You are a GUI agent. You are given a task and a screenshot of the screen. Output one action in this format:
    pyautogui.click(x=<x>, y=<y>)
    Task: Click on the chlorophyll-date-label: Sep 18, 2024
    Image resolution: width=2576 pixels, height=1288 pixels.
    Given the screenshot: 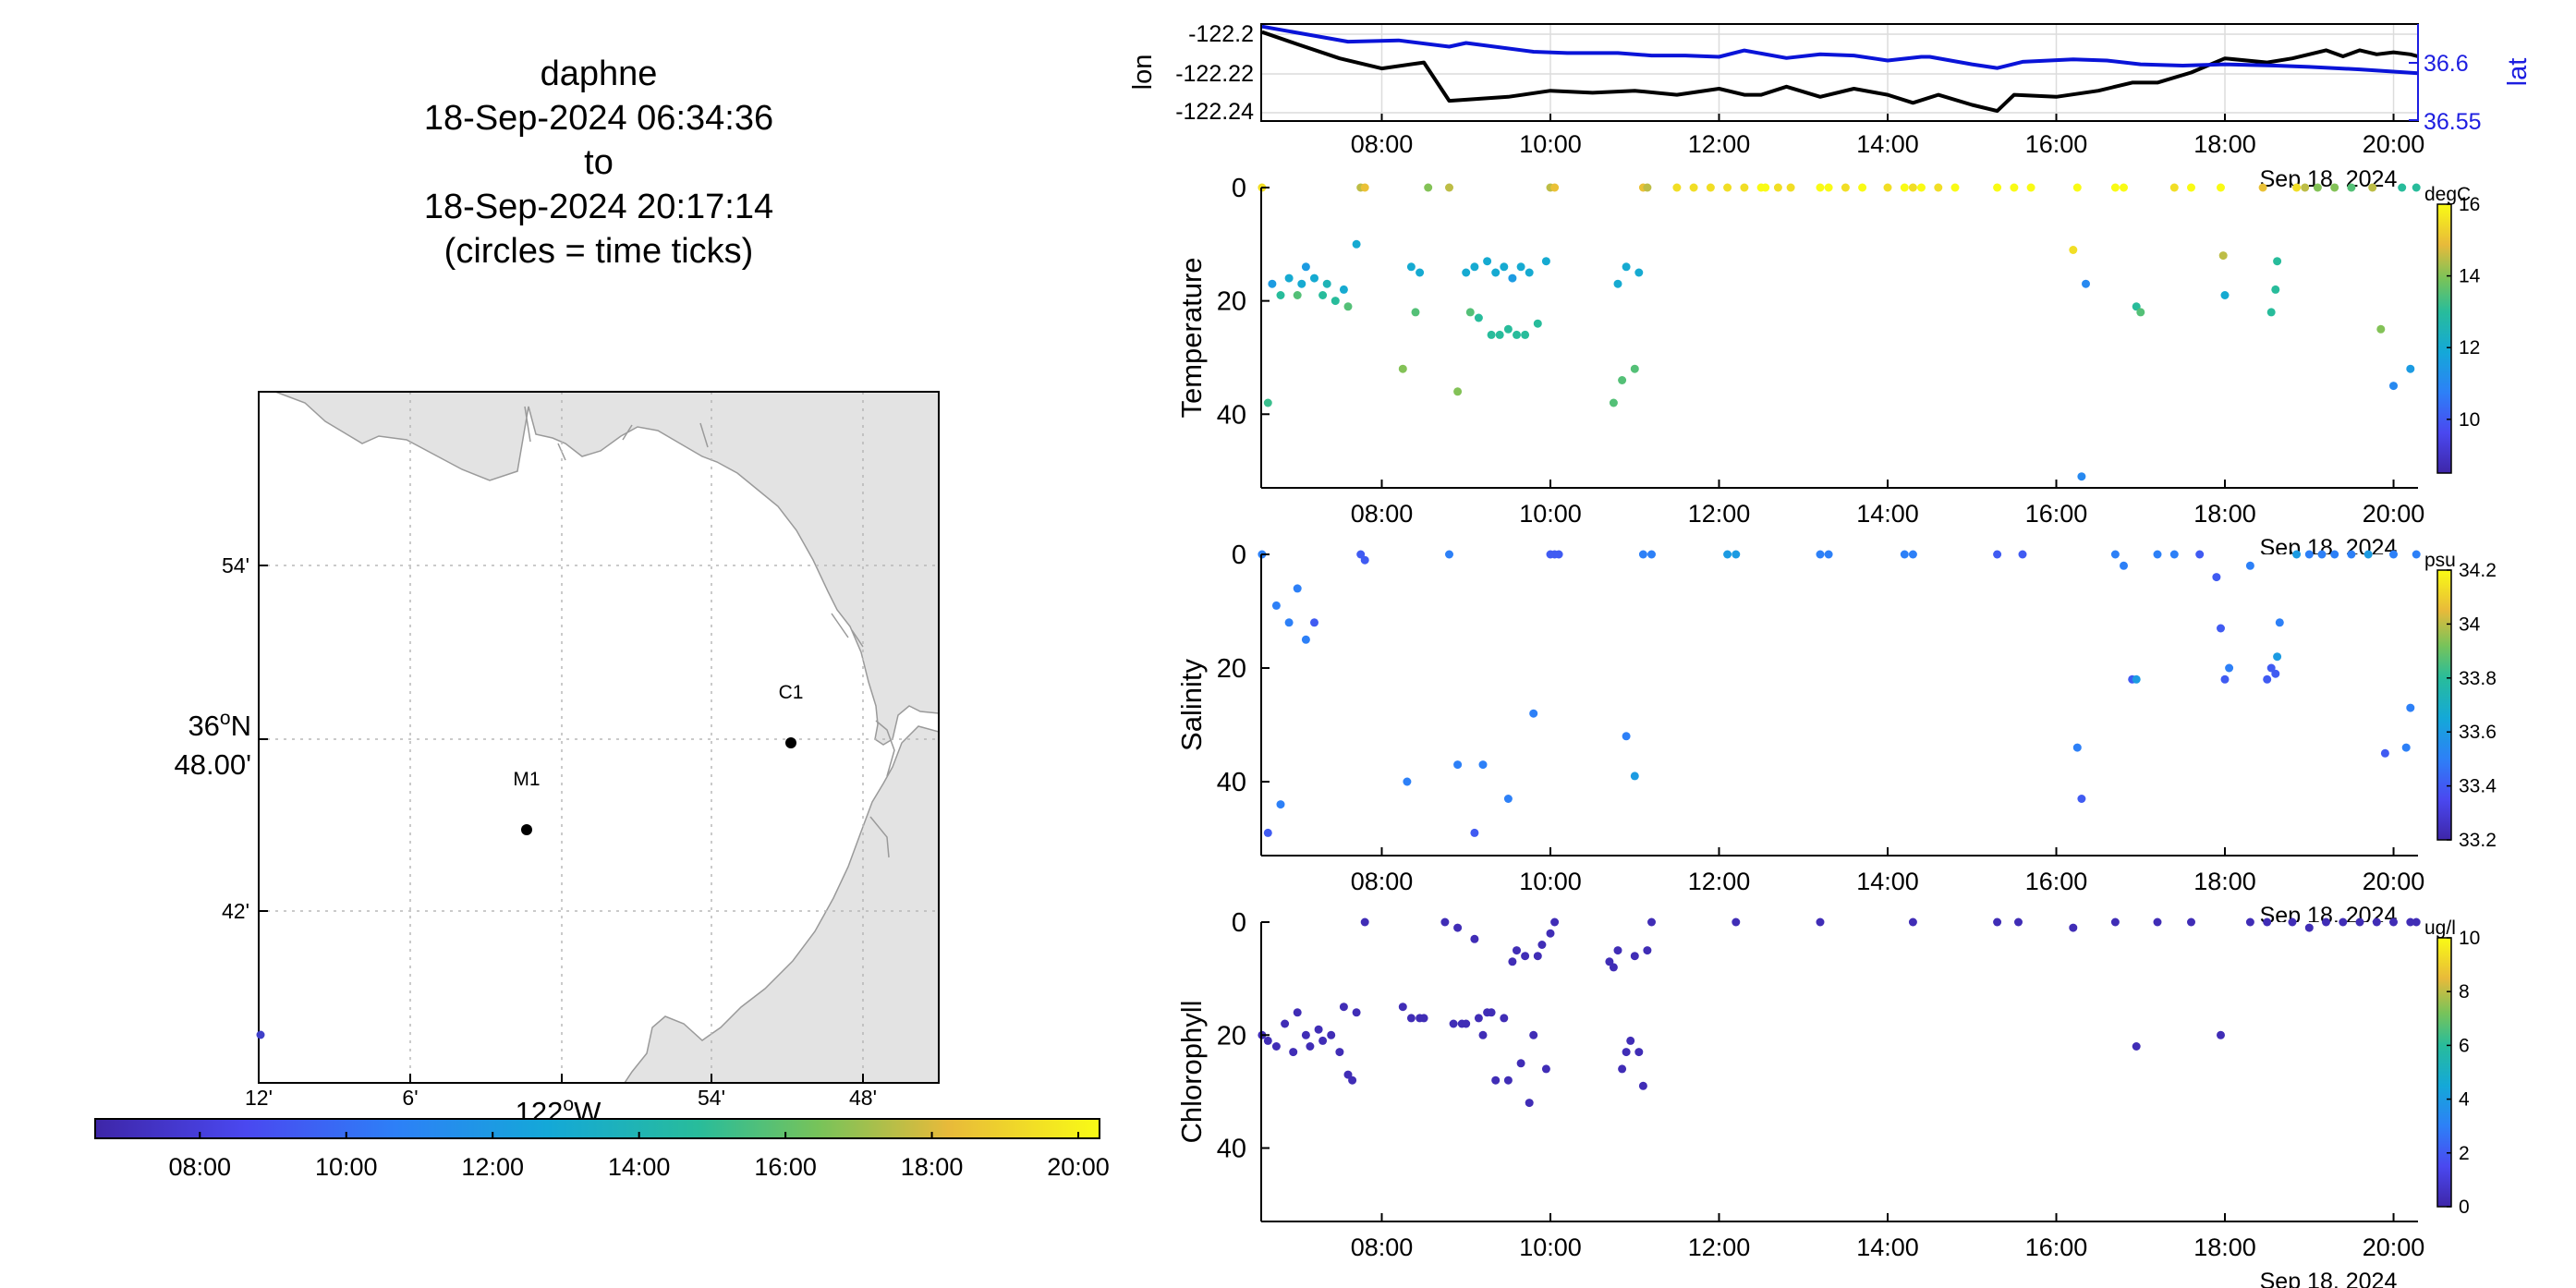 What is the action you would take?
    pyautogui.click(x=2329, y=1278)
    